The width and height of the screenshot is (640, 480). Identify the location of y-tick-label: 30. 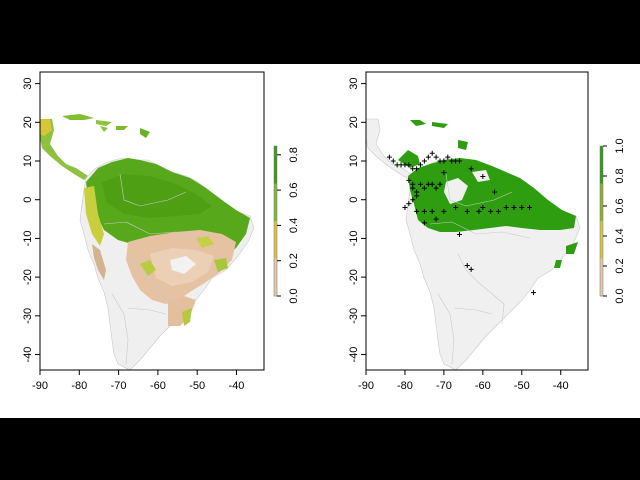
(28, 83).